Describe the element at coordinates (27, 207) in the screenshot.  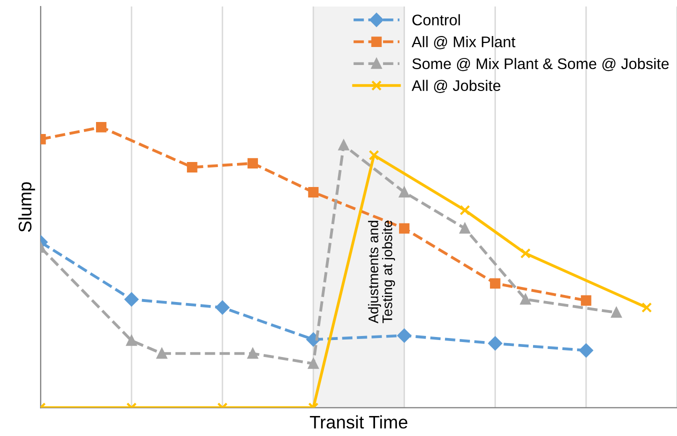
I see `y-axis-title: Slump` at that location.